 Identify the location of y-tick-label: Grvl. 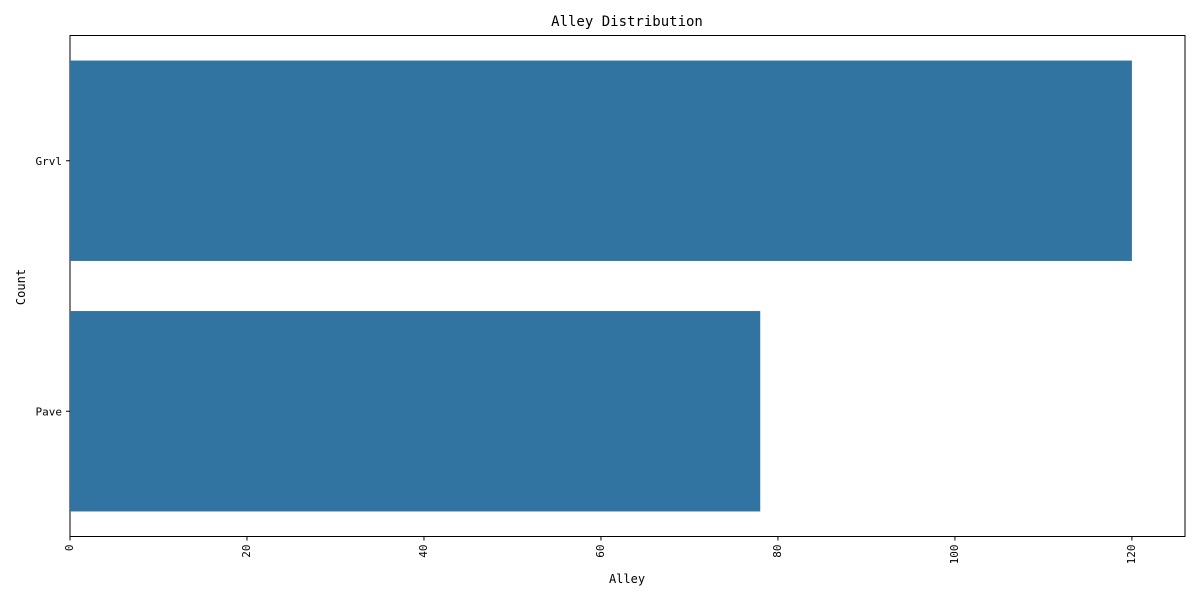
(49, 161).